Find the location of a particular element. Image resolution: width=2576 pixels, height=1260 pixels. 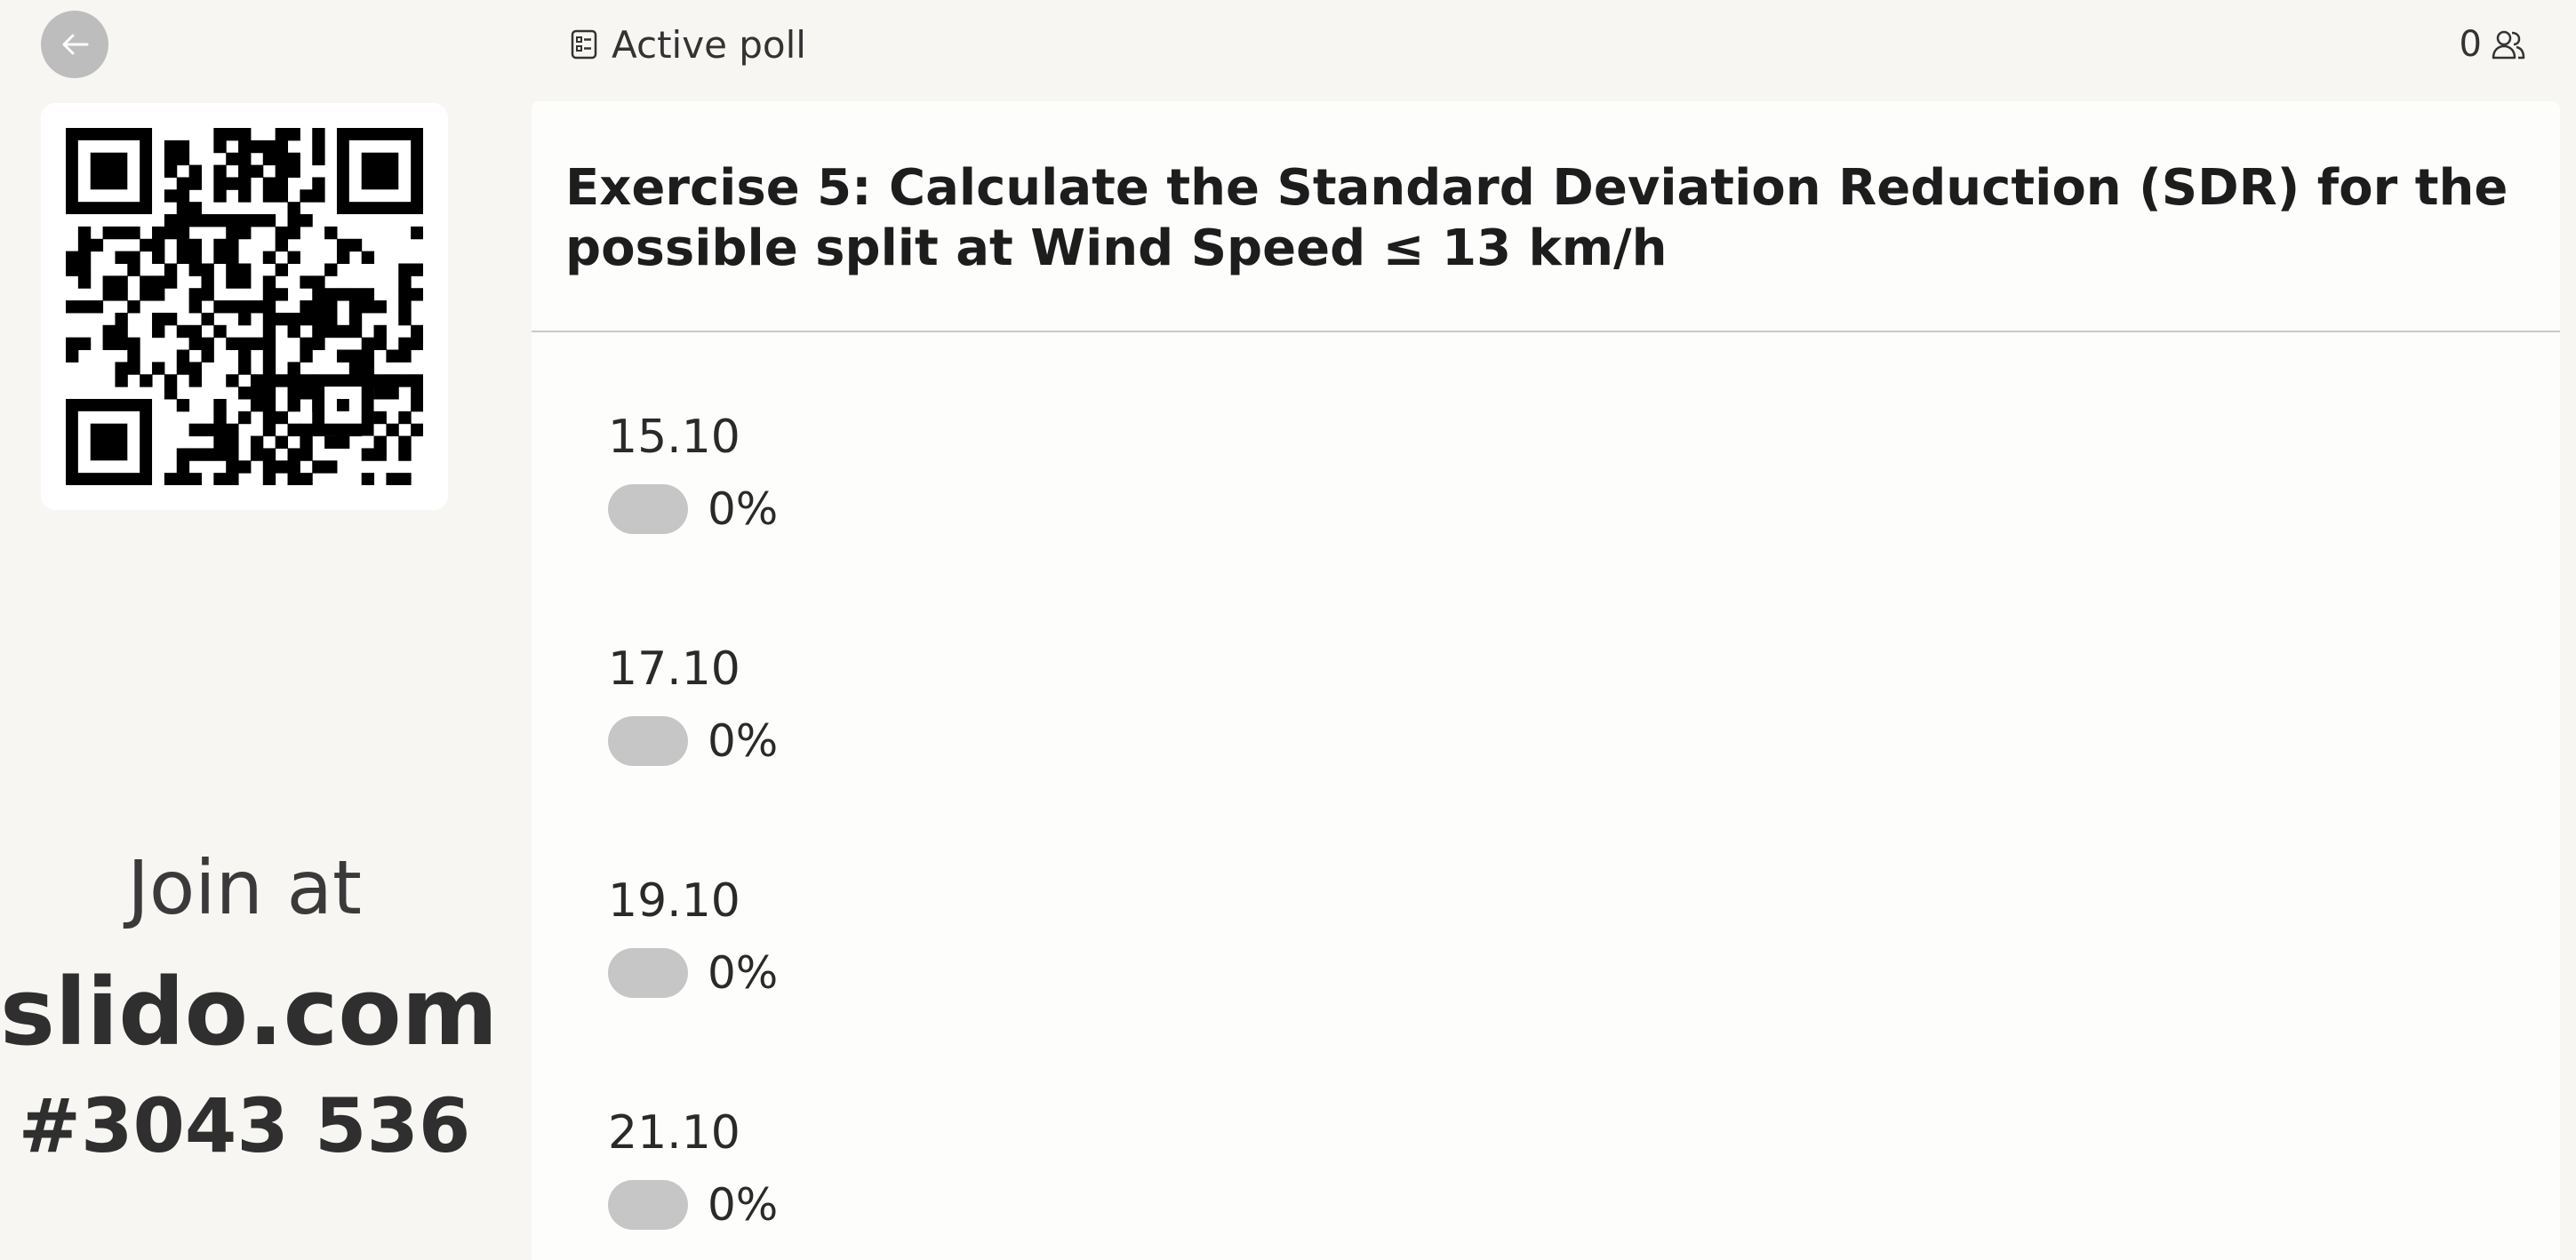

poll-status: Active poll is located at coordinates (688, 44).